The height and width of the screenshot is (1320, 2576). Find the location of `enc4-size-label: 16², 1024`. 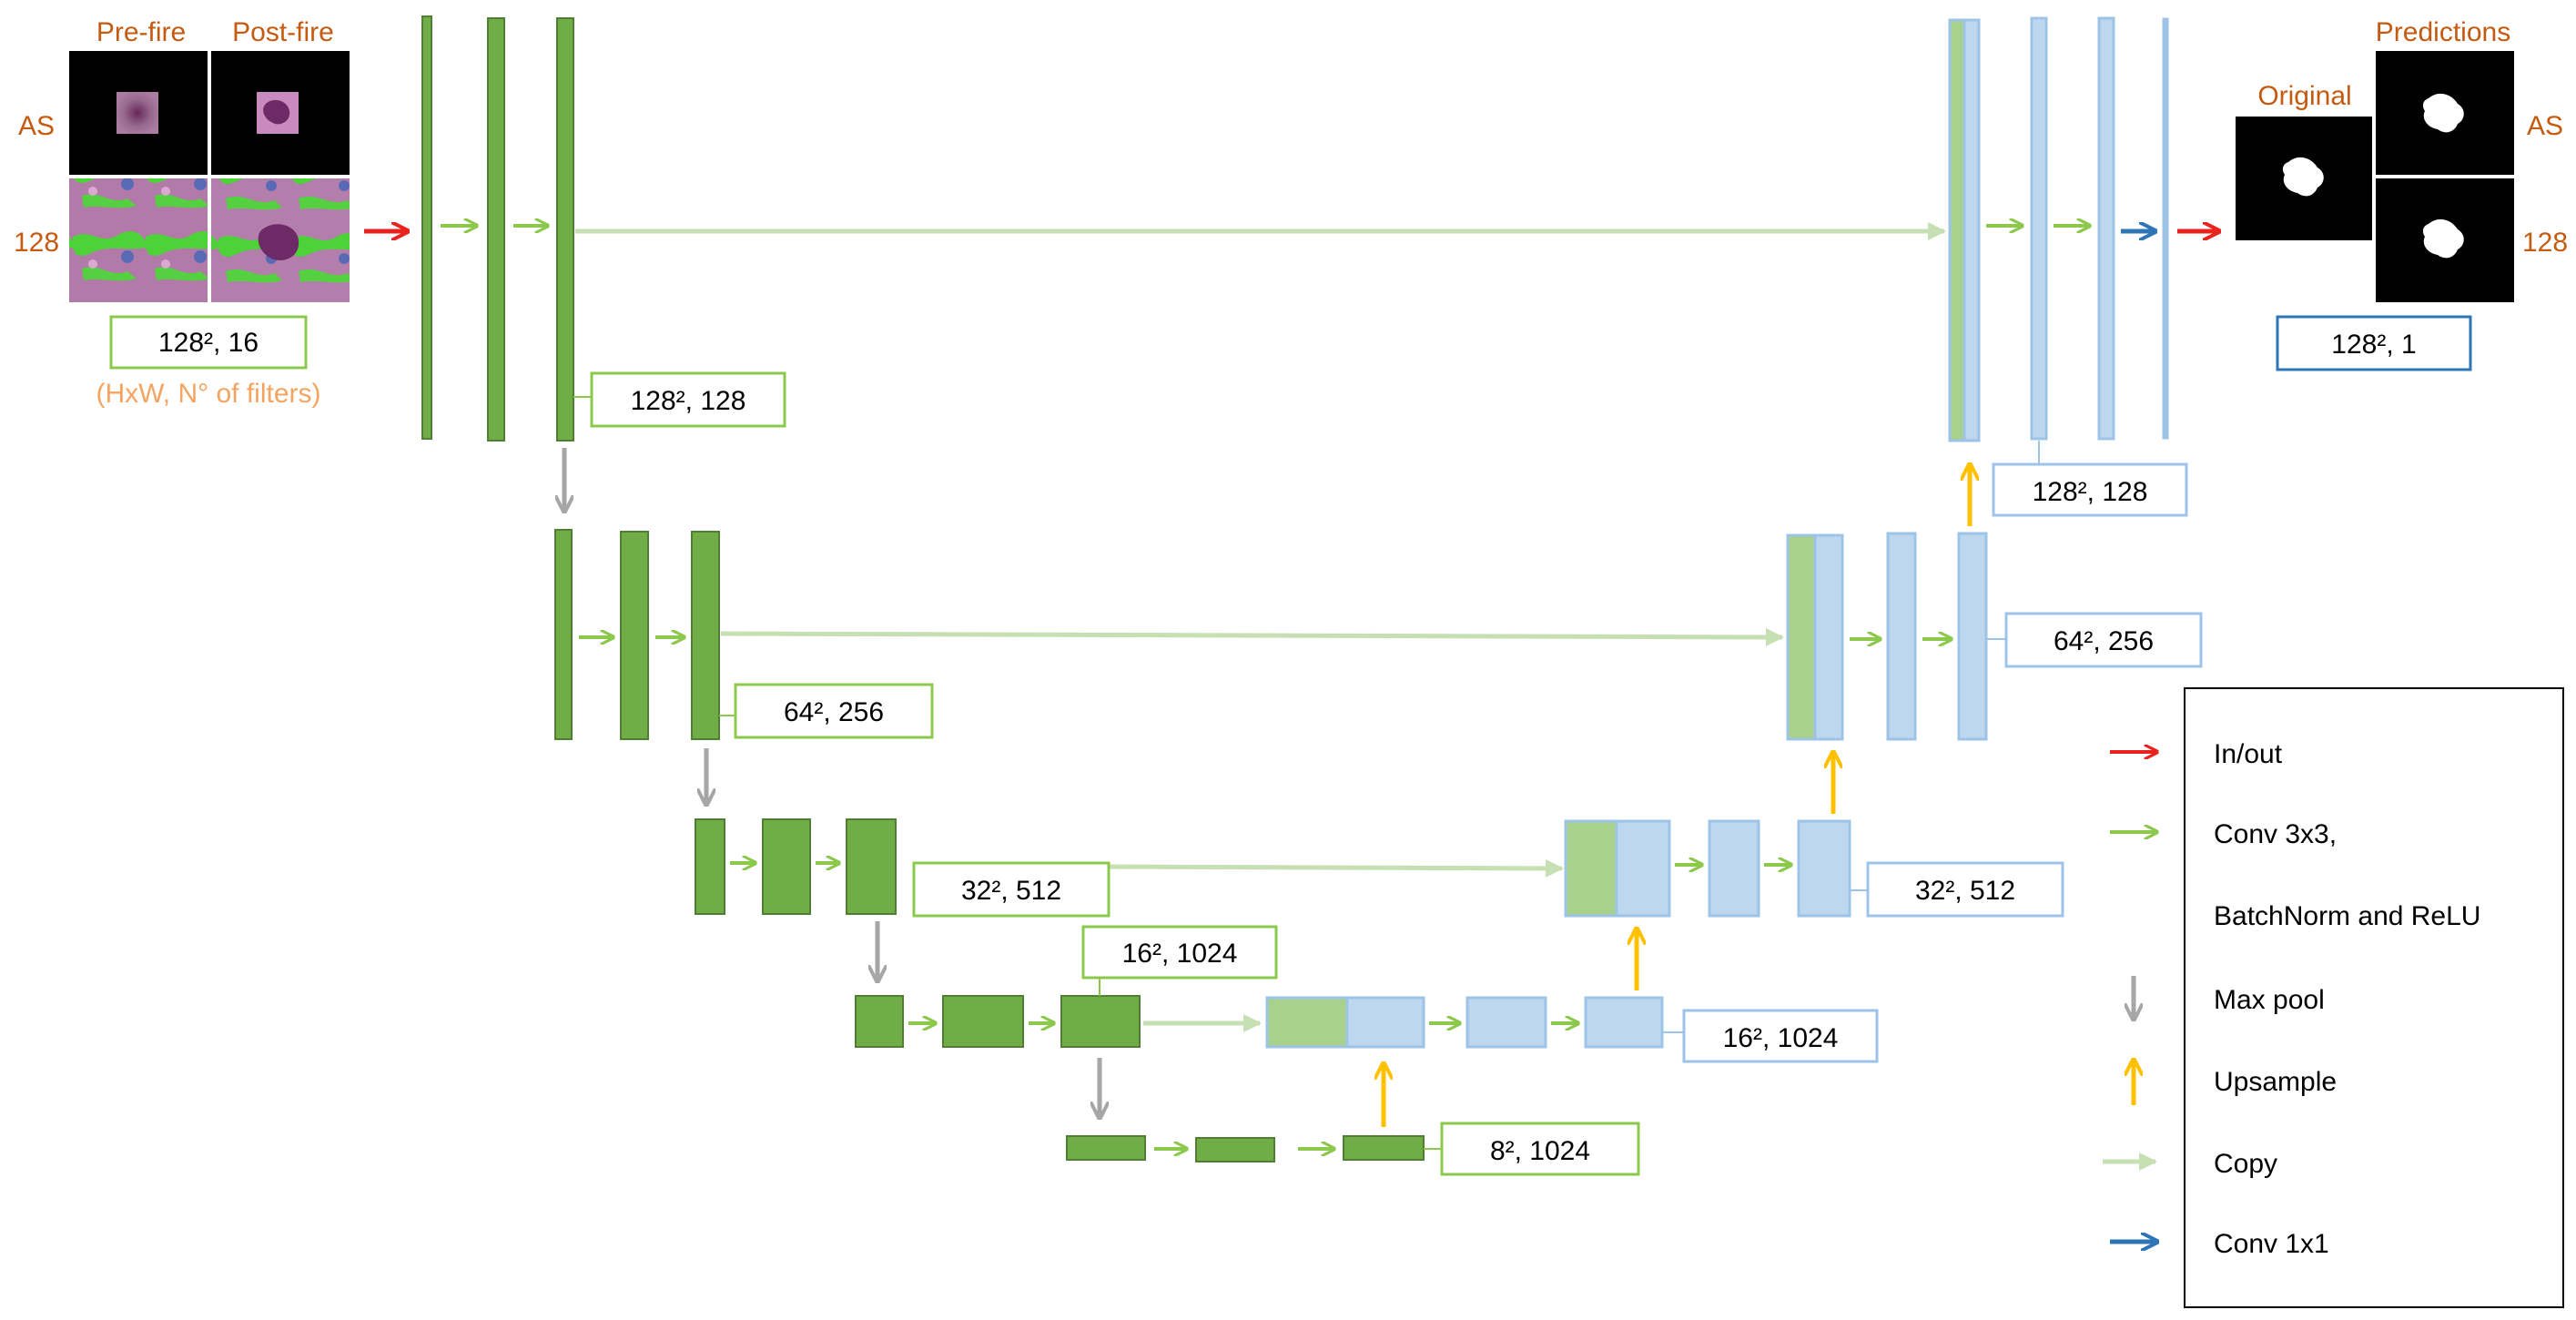

enc4-size-label: 16², 1024 is located at coordinates (1180, 954).